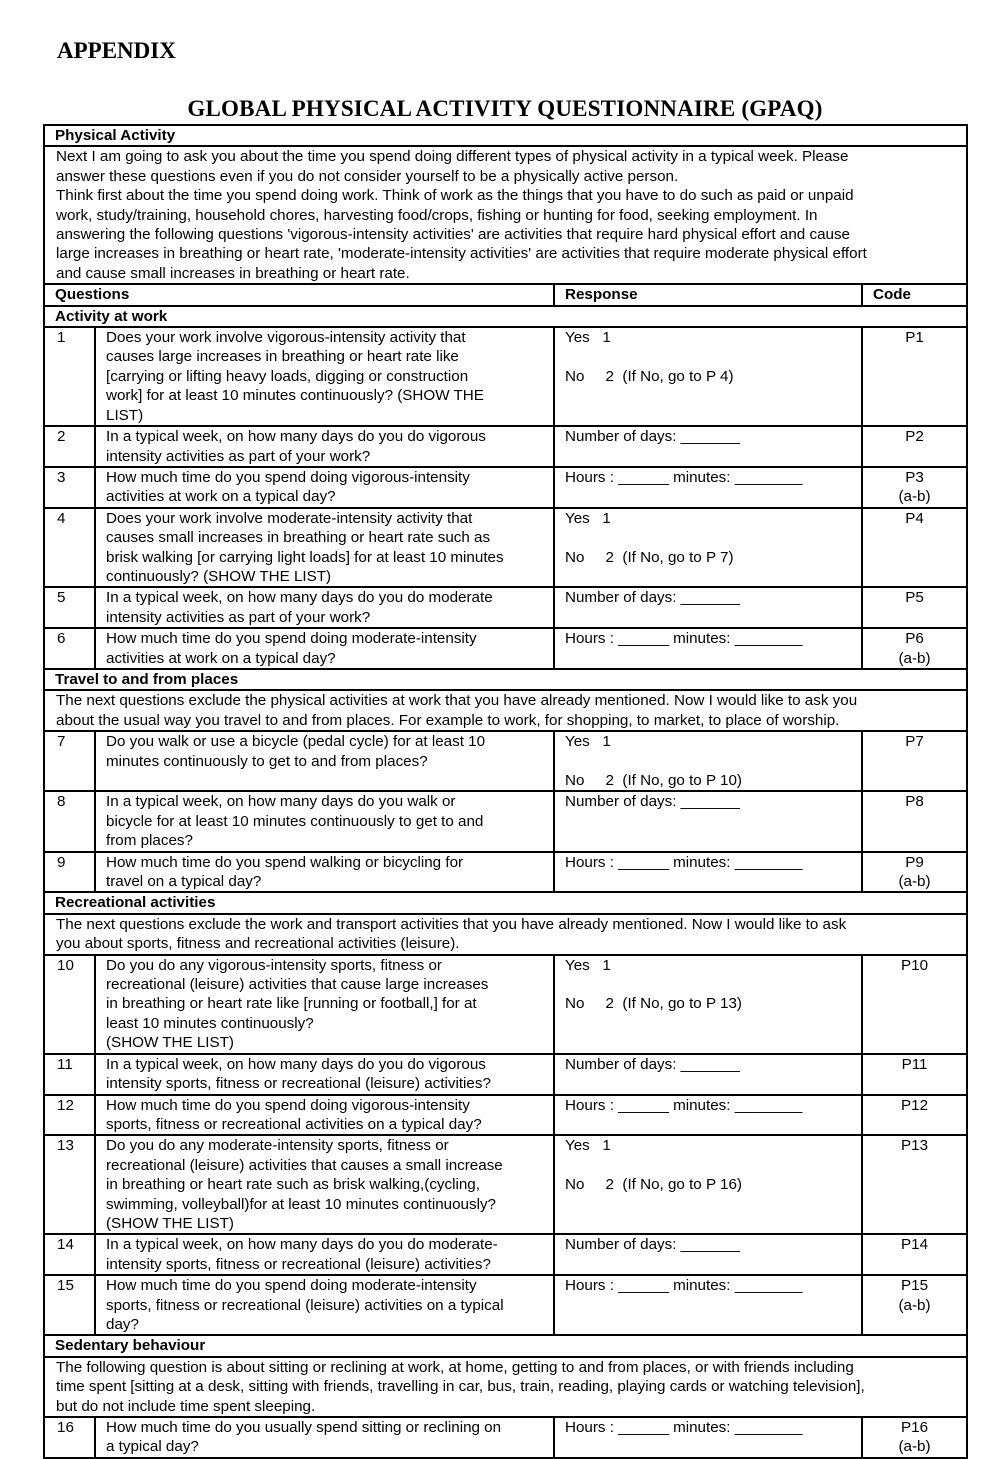  Describe the element at coordinates (914, 1305) in the screenshot. I see `question-code: P15 (a-b)` at that location.